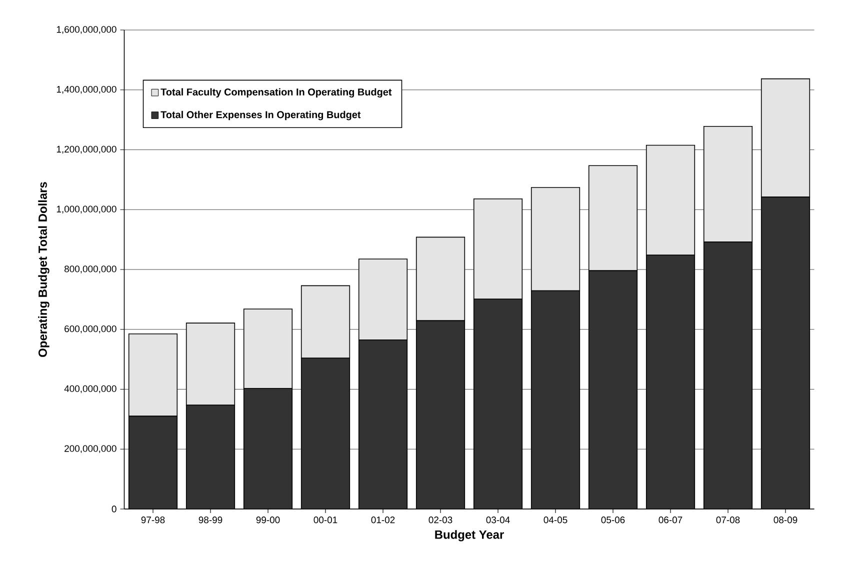  Describe the element at coordinates (210, 520) in the screenshot. I see `x-tick-label: 98-99` at that location.